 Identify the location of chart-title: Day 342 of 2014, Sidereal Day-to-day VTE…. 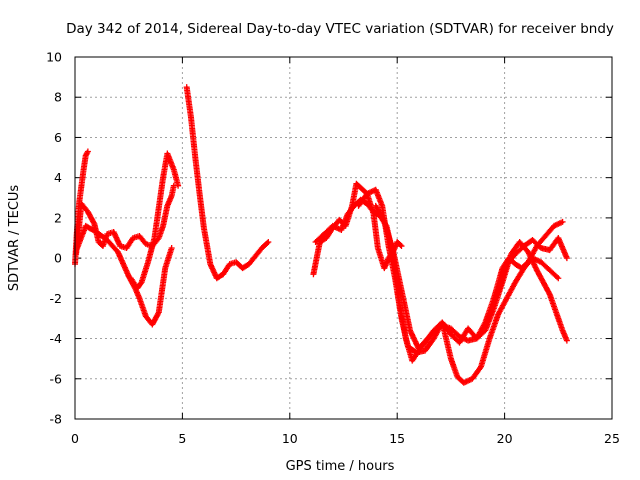
(340, 29).